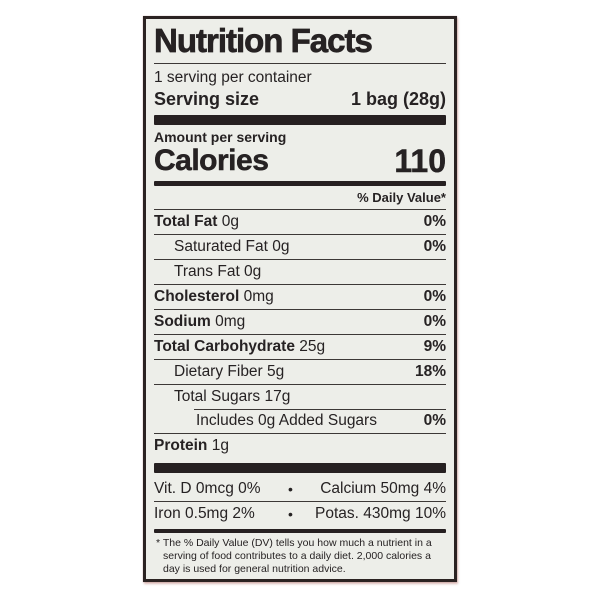 This screenshot has height=600, width=600. Describe the element at coordinates (300, 222) in the screenshot. I see `nutrient-row: Total Fat 0g 0%` at that location.